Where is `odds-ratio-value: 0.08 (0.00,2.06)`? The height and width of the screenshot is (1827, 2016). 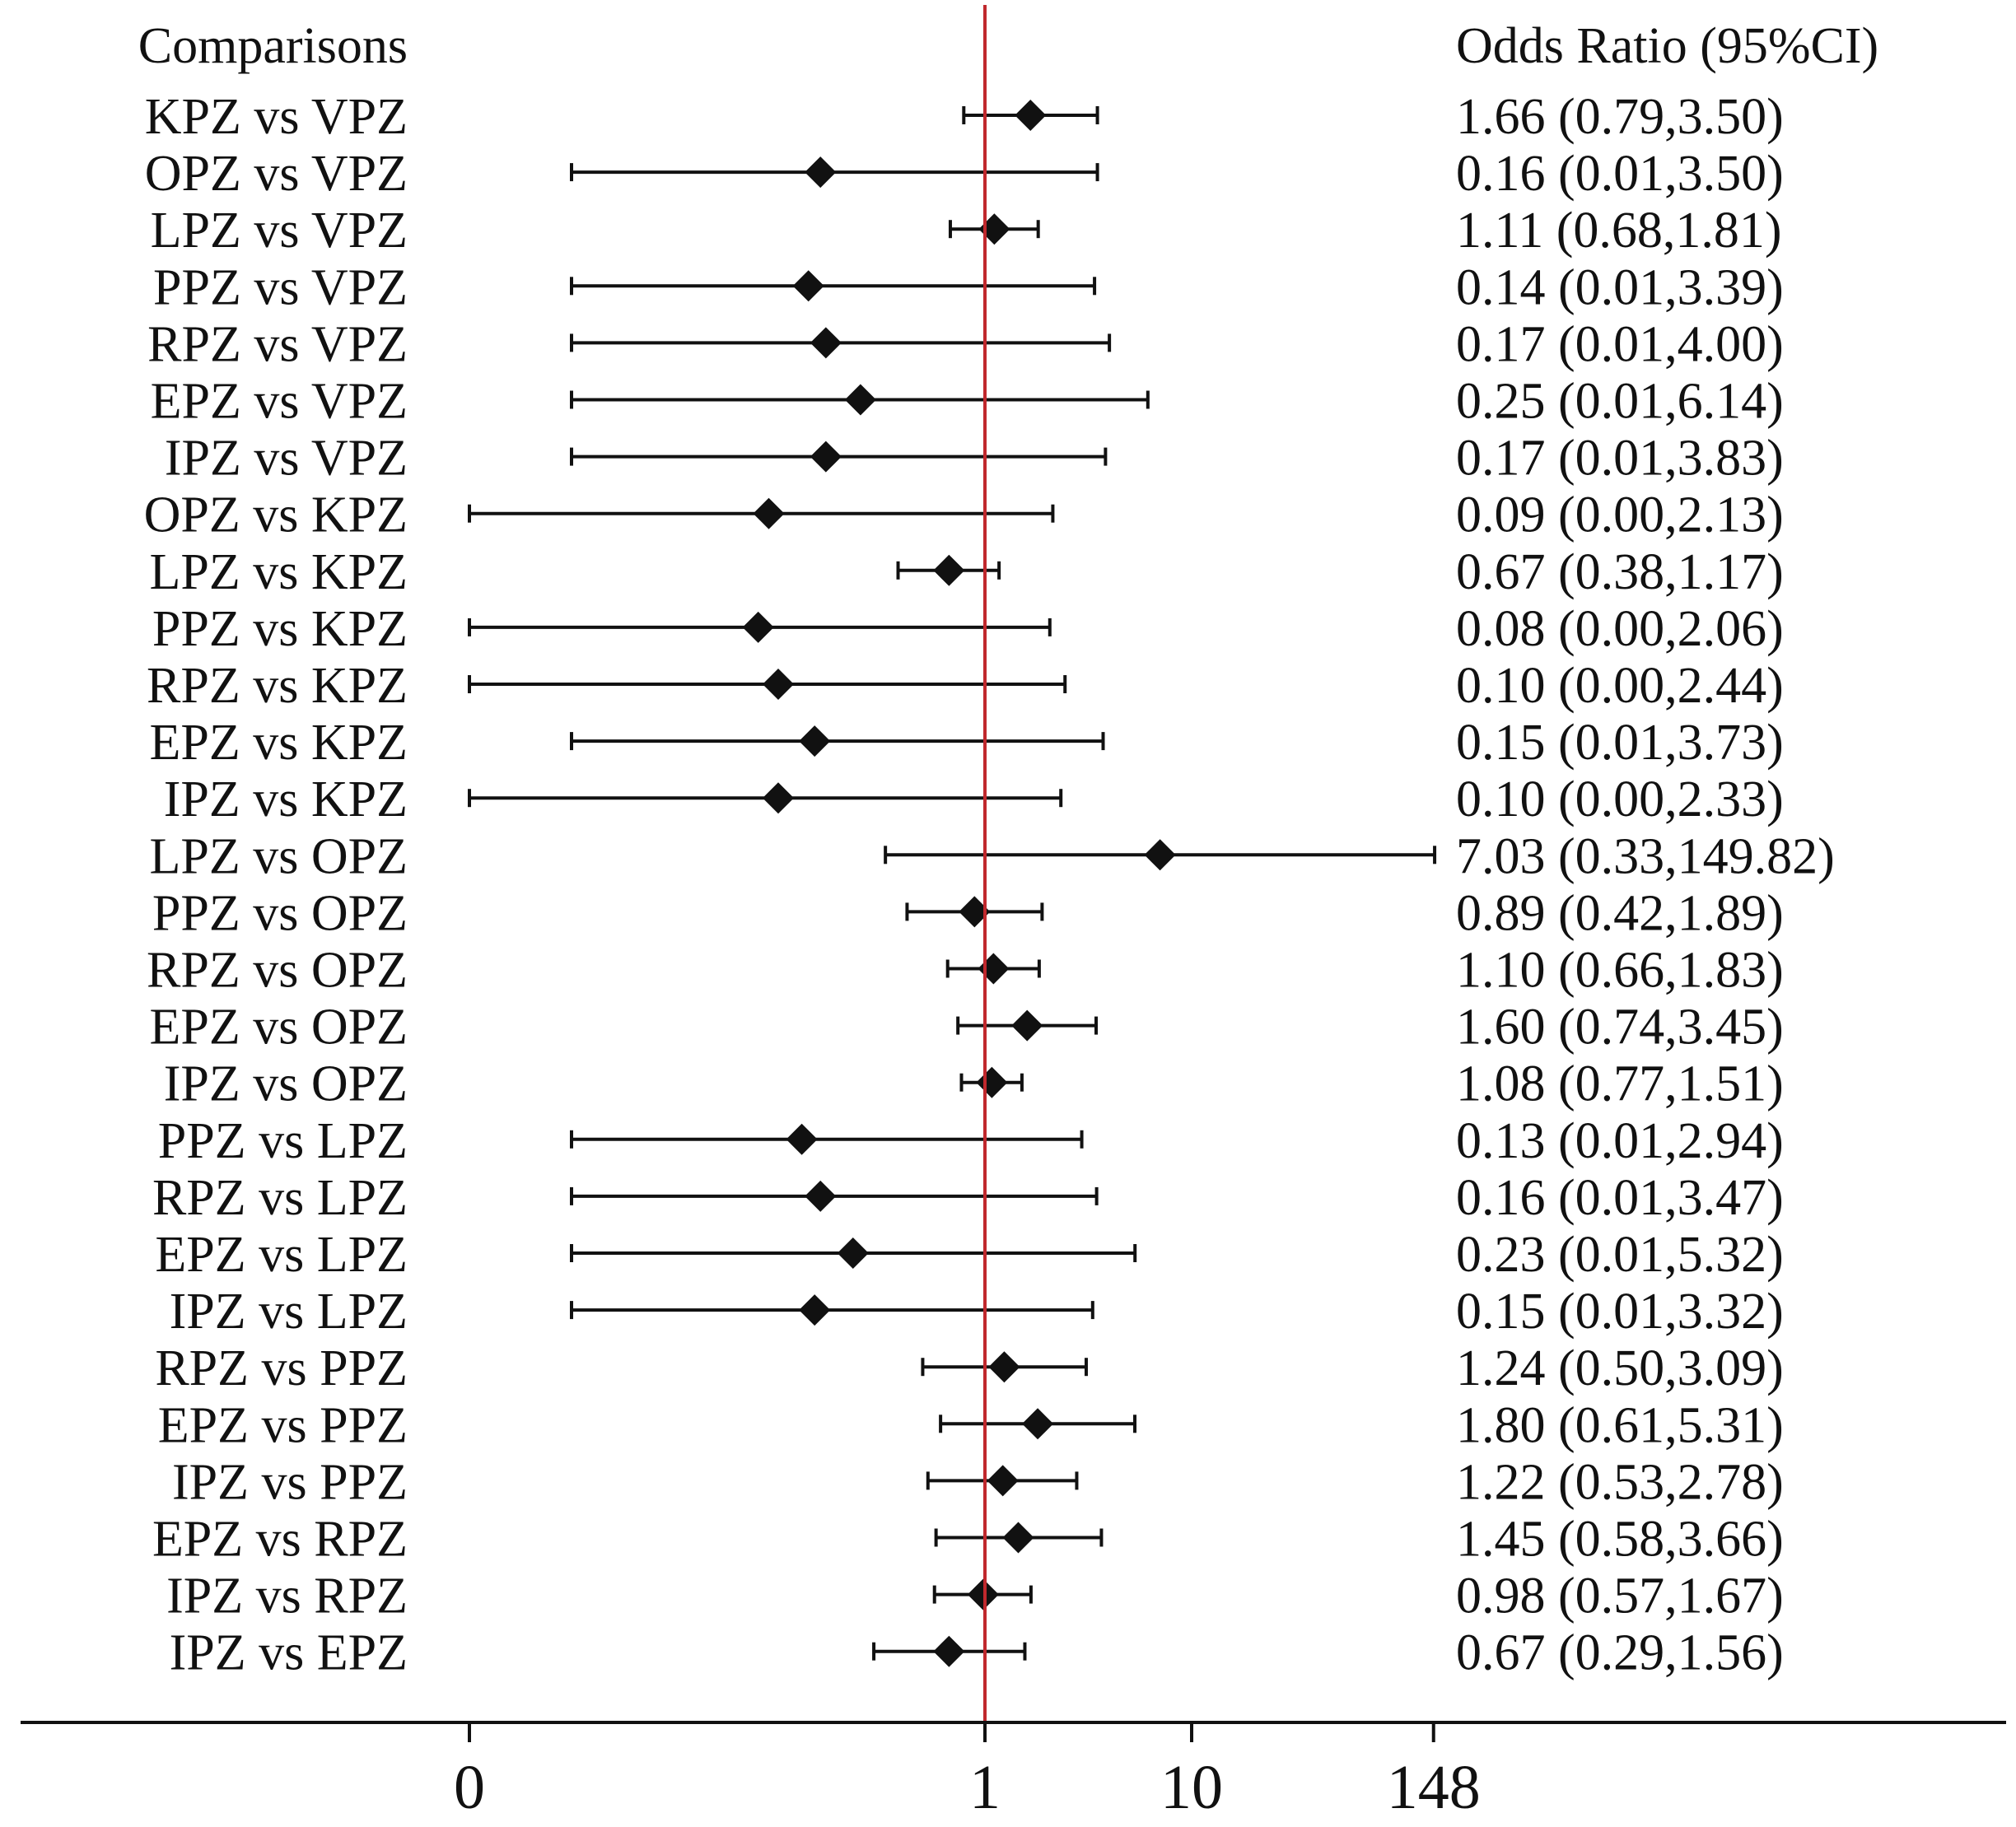 odds-ratio-value: 0.08 (0.00,2.06) is located at coordinates (1620, 629).